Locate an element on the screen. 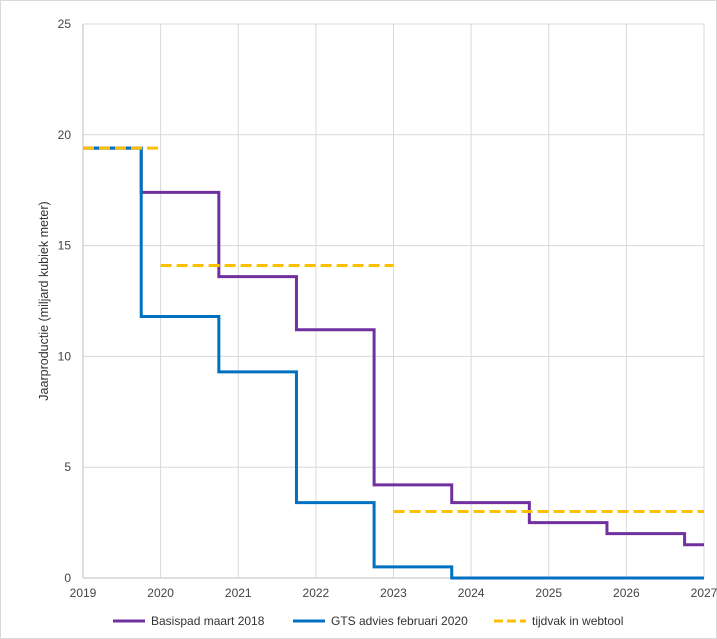 This screenshot has height=639, width=717. y-axis-title: Jaarproductie (miljard kubiek meter) is located at coordinates (44, 300).